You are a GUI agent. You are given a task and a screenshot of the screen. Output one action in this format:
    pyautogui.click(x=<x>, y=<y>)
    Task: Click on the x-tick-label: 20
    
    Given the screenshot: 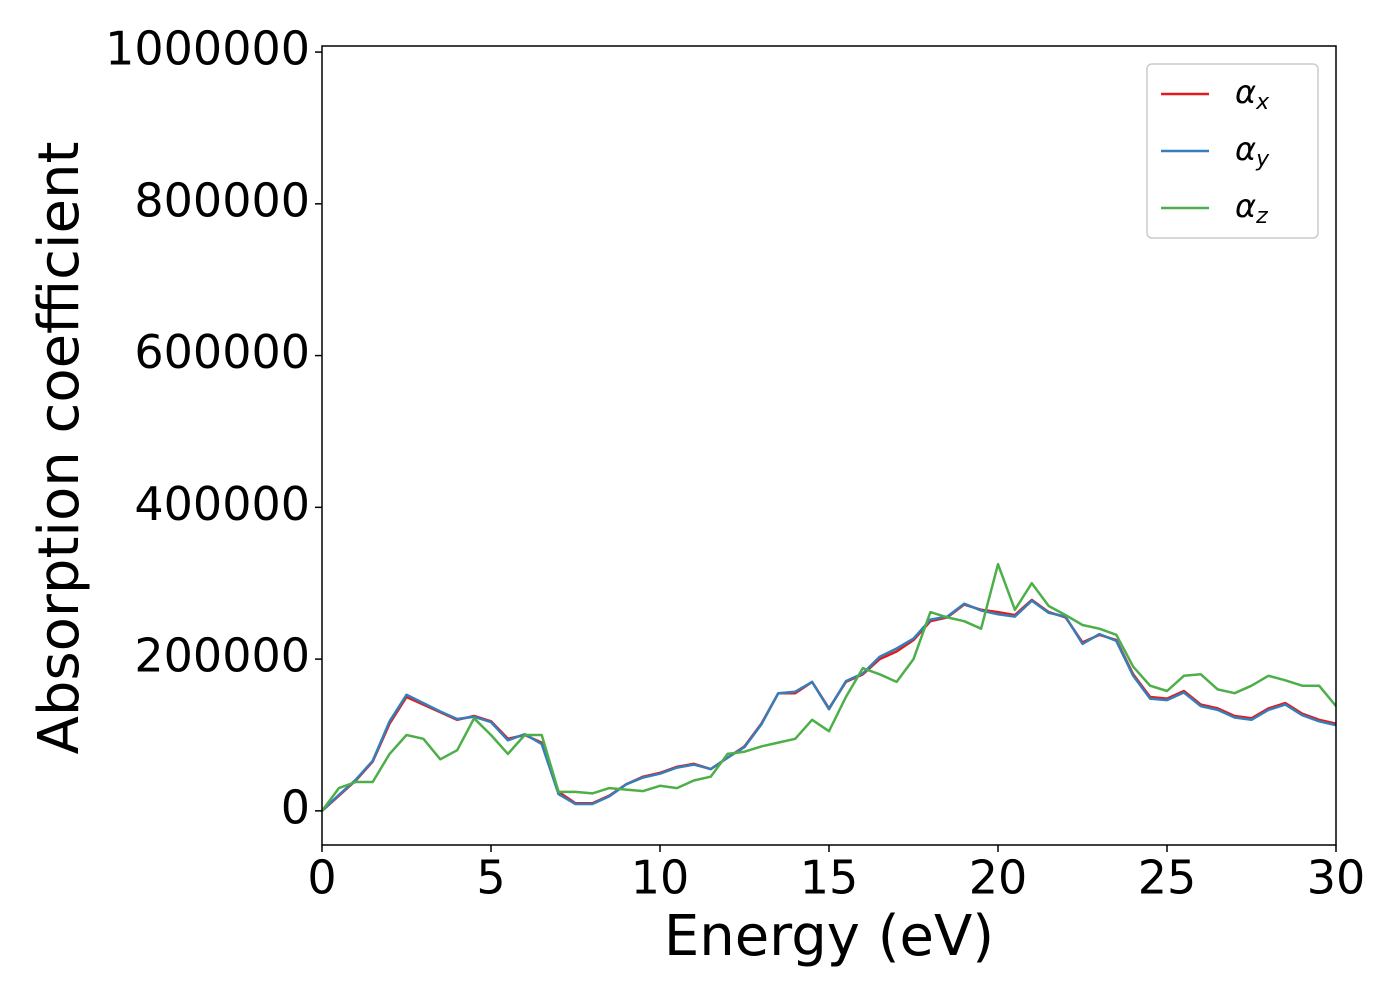 What is the action you would take?
    pyautogui.click(x=998, y=878)
    